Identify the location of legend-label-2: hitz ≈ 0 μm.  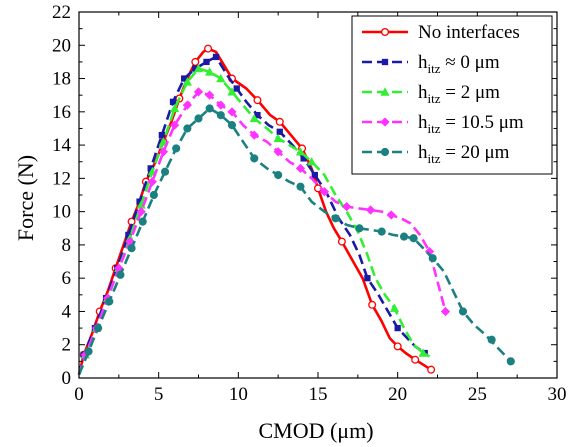
(459, 64).